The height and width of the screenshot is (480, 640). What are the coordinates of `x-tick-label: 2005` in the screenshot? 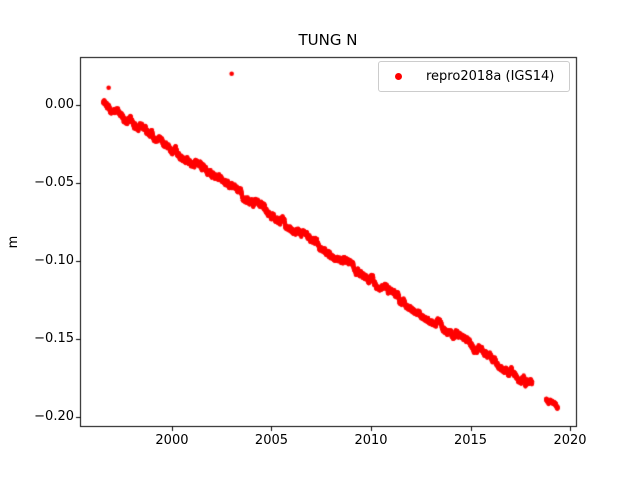 It's located at (271, 440).